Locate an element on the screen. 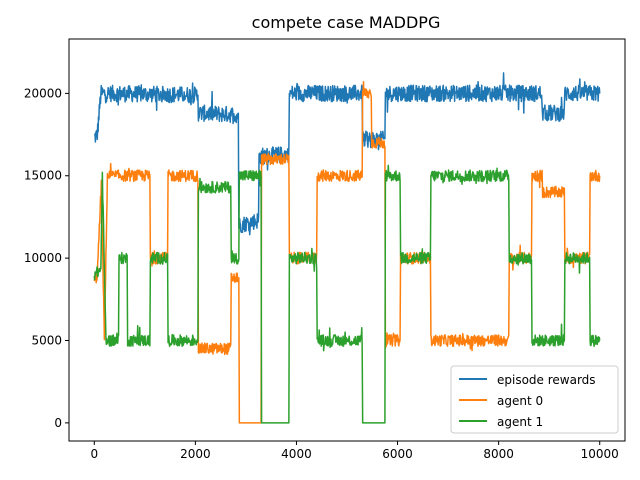  x-tick-label: 10000 is located at coordinates (600, 454).